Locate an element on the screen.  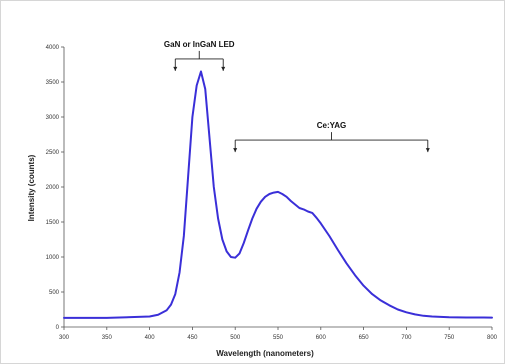
x-tick-label: 750 is located at coordinates (449, 338).